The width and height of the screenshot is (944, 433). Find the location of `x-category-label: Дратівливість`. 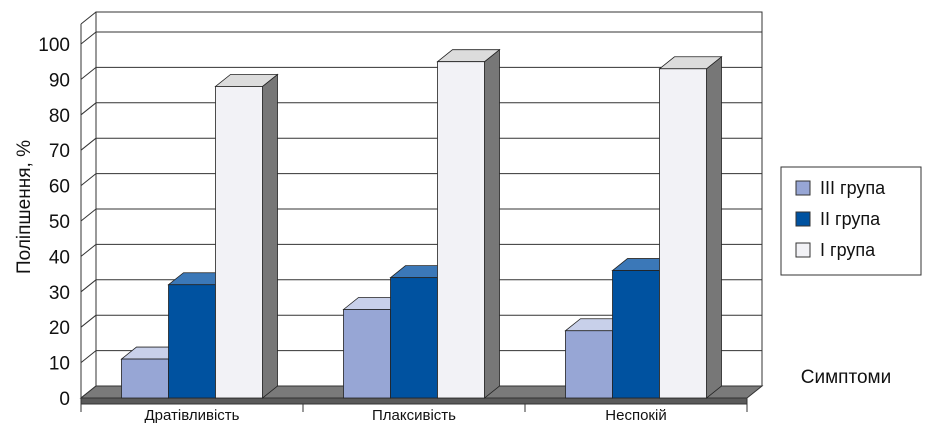

x-category-label: Дратівливість is located at coordinates (192, 415).